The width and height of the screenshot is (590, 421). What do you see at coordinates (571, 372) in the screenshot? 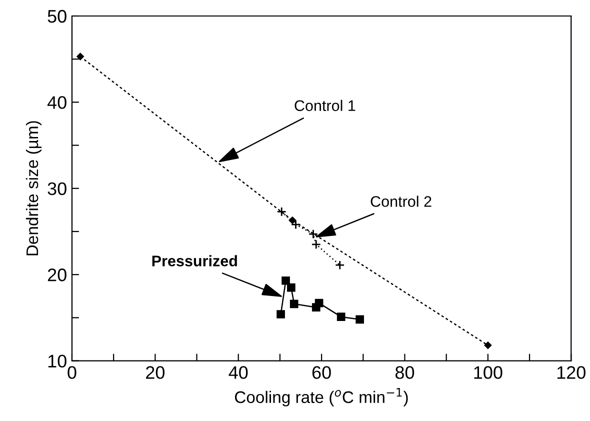
I see `x-tick-label: 120` at bounding box center [571, 372].